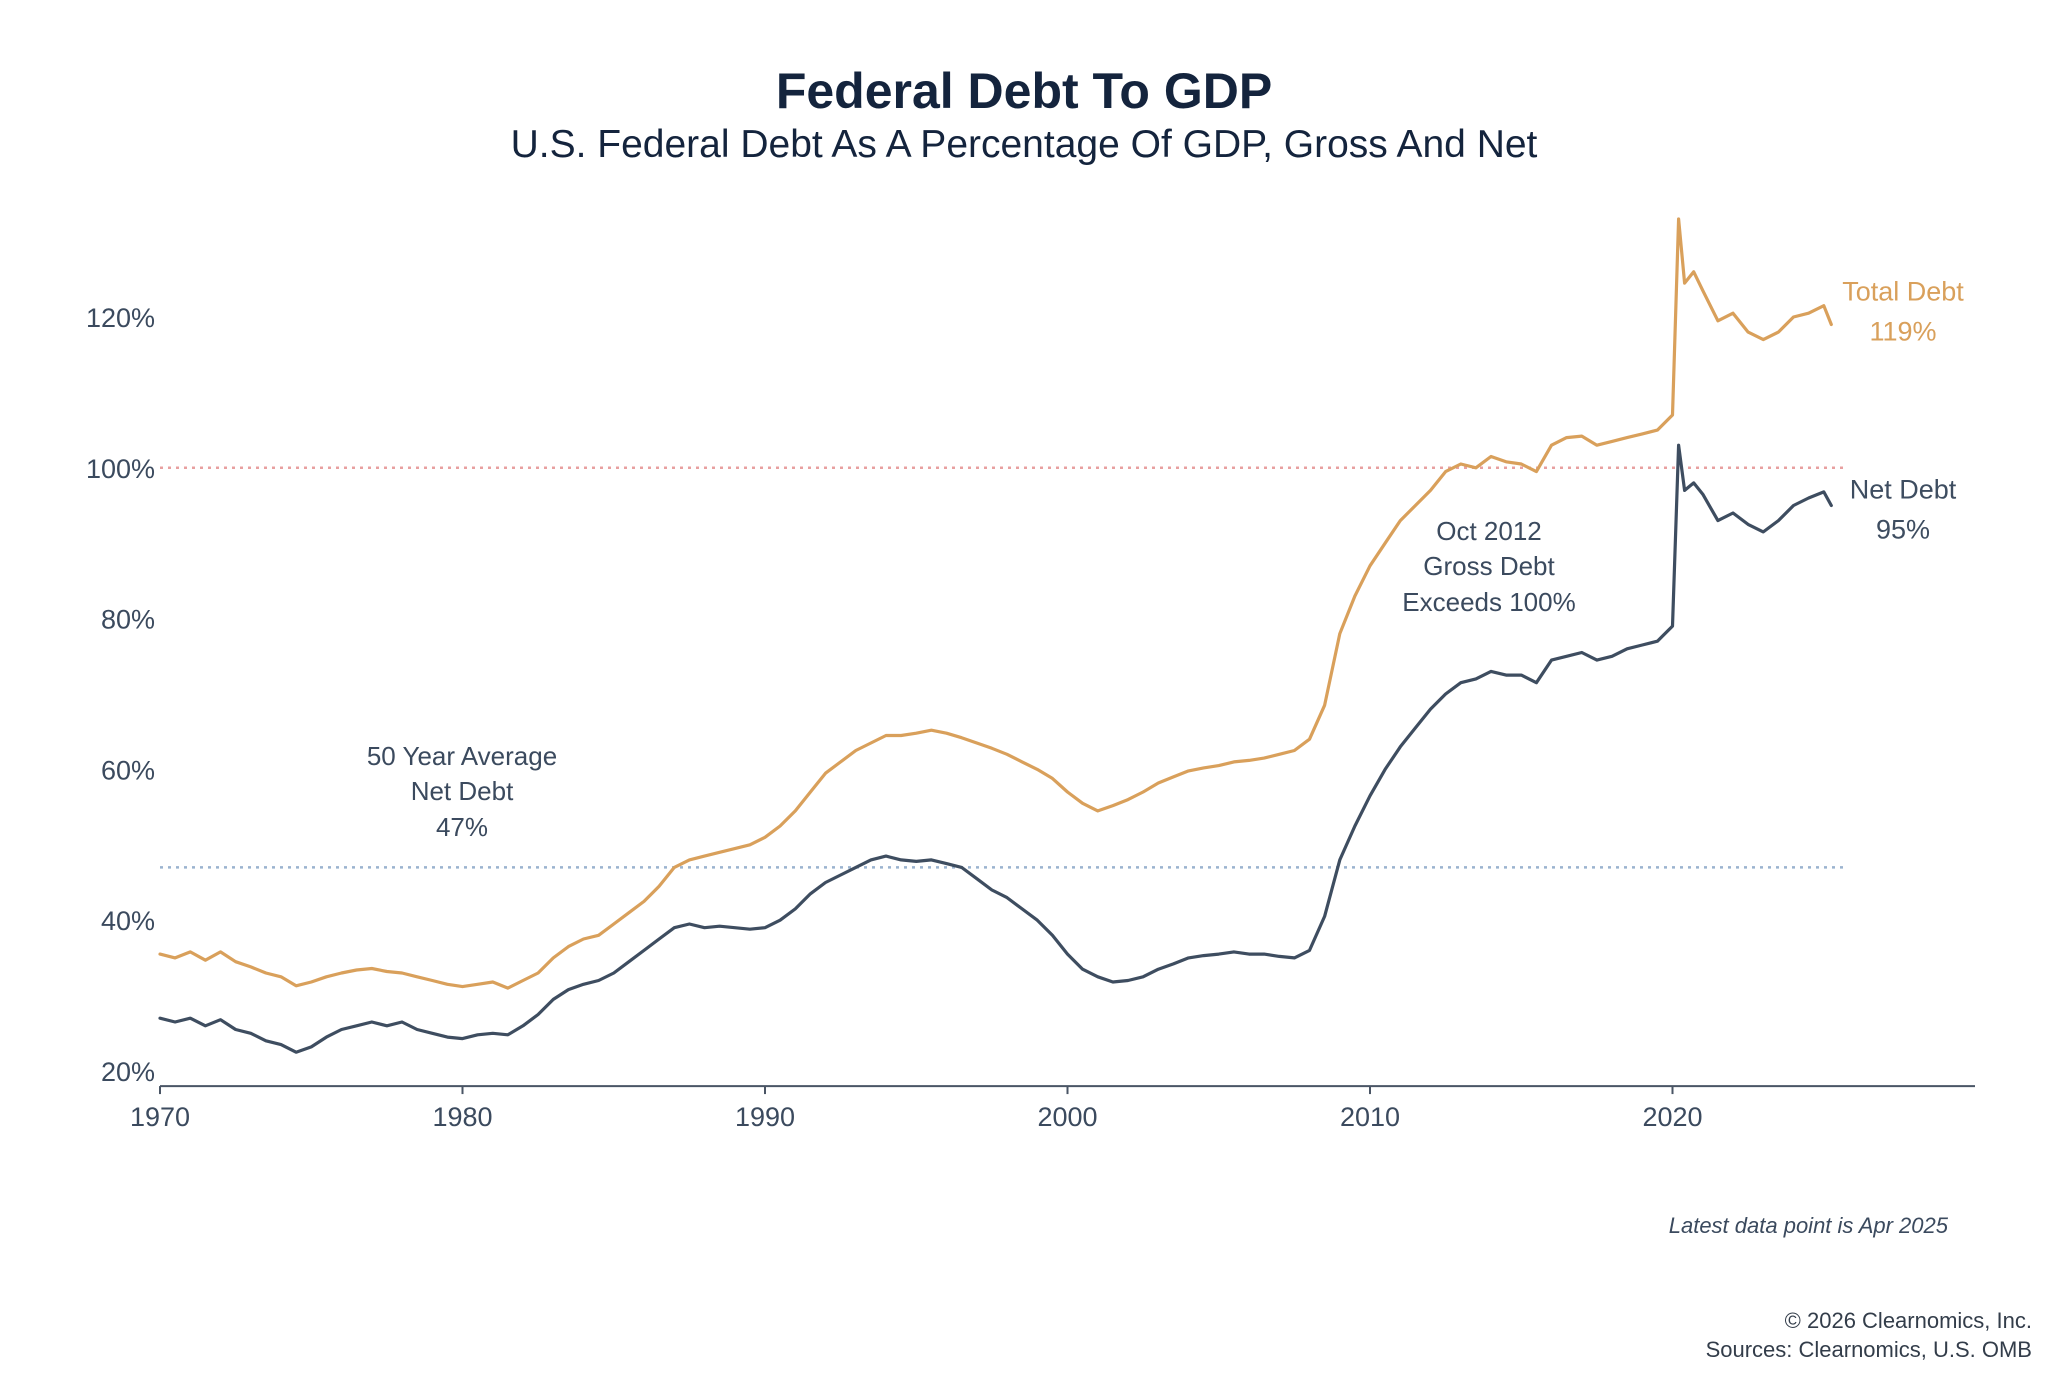 The image size is (2048, 1382). What do you see at coordinates (1489, 531) in the screenshot?
I see `annotation-line: Oct 2012` at bounding box center [1489, 531].